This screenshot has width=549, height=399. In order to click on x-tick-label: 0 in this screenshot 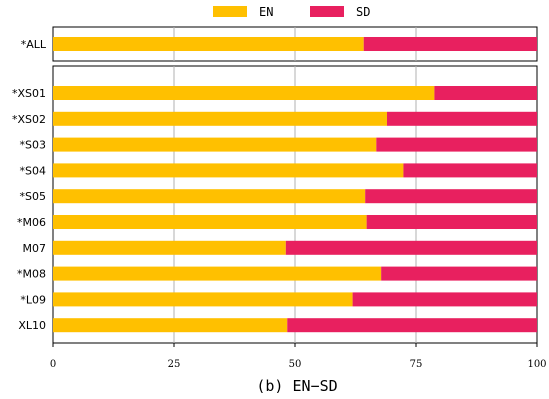, I will do `click(53, 364)`.